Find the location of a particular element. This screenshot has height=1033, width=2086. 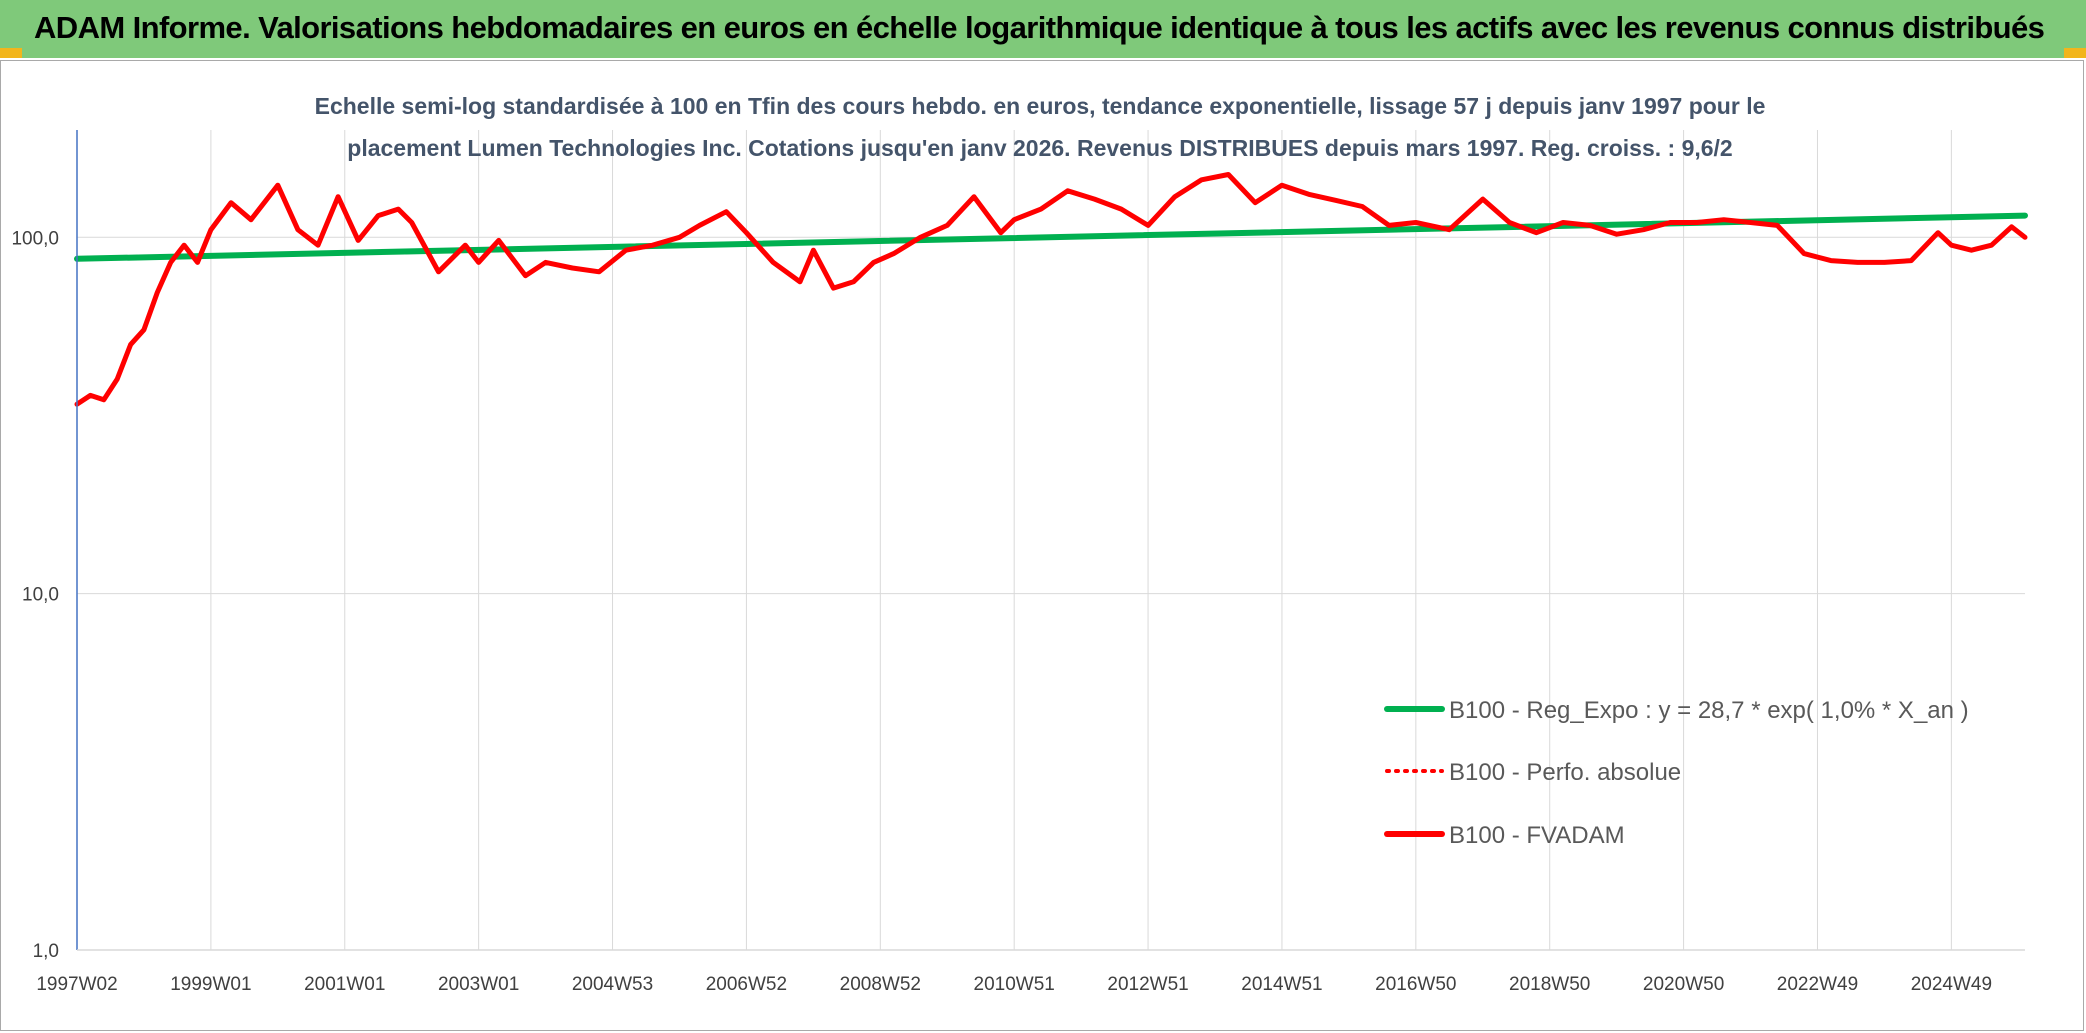

x-tick-label: 2003W01 is located at coordinates (478, 984).